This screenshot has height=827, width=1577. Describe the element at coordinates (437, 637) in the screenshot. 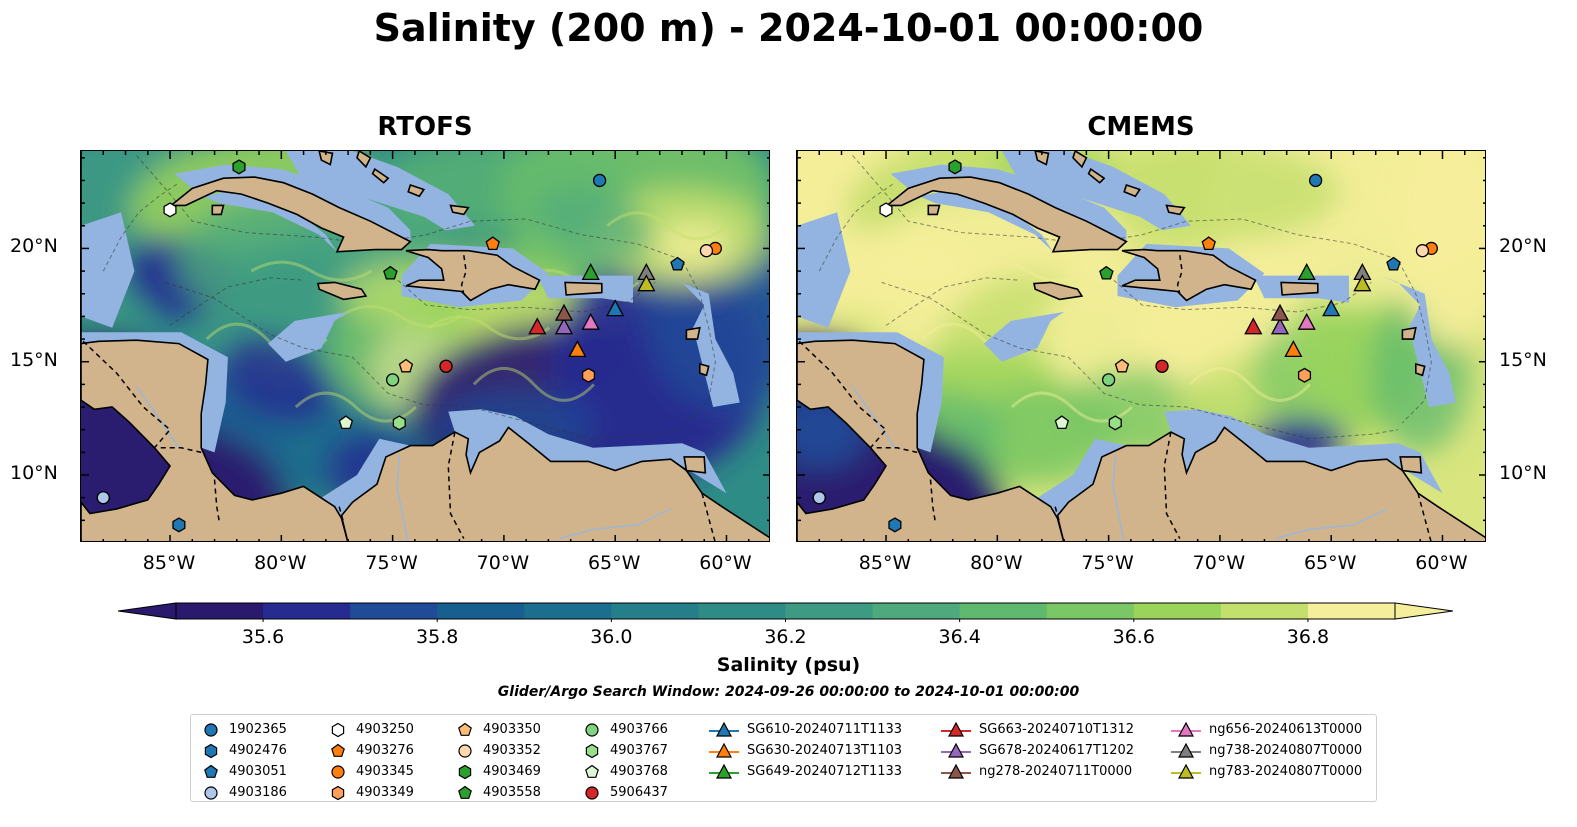

I see `colorbar-tick-label: 35.8` at that location.